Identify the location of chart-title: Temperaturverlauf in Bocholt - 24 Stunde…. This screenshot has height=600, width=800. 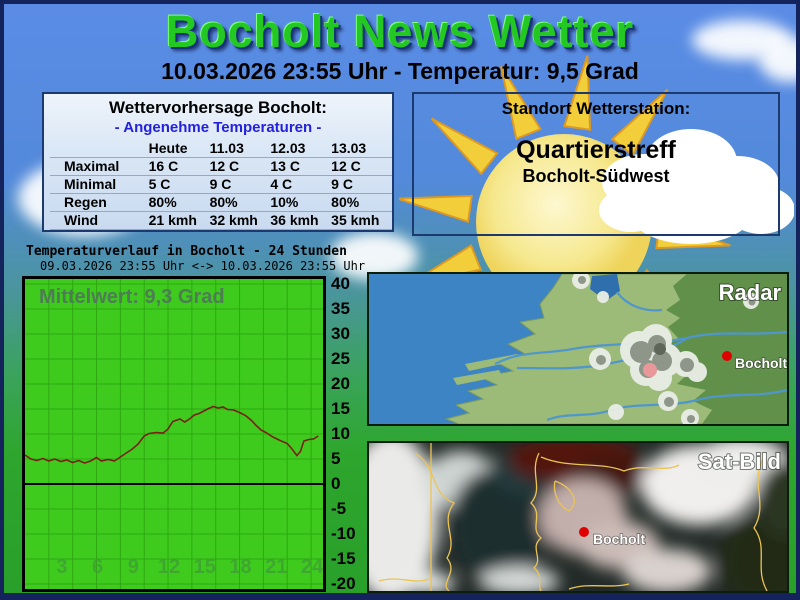
(186, 251).